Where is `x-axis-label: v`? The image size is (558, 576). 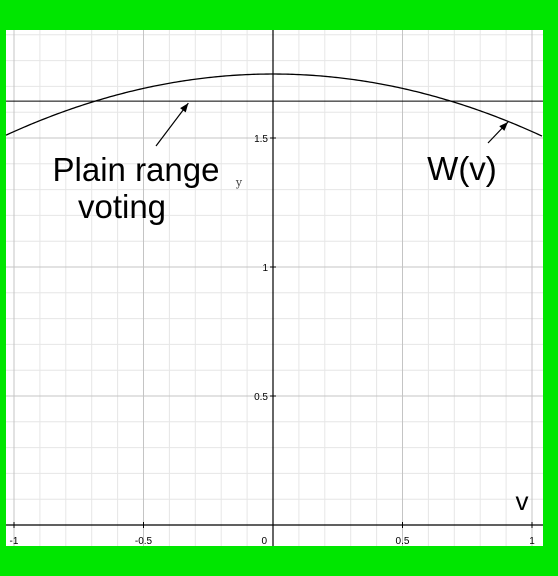
x-axis-label: v is located at coordinates (522, 501).